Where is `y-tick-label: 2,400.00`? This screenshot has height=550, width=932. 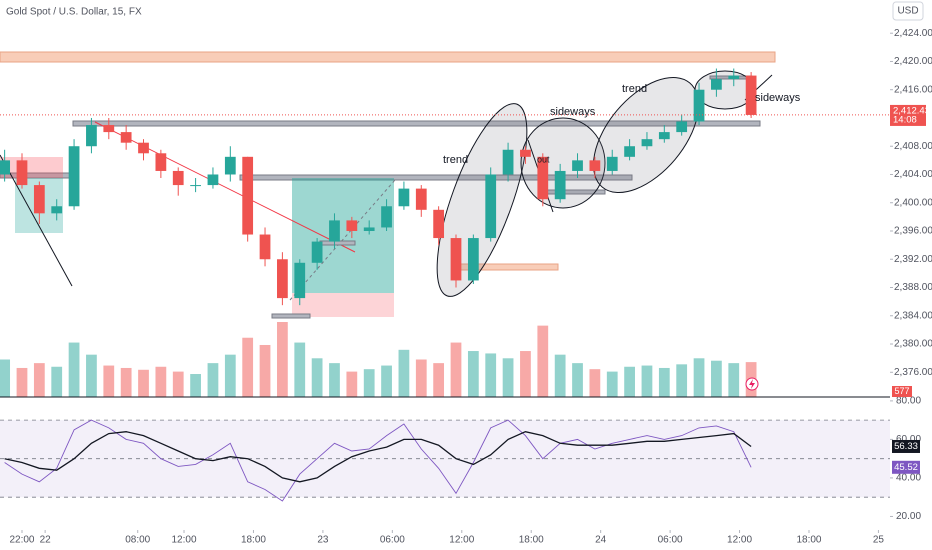 y-tick-label: 2,400.00 is located at coordinates (913, 202).